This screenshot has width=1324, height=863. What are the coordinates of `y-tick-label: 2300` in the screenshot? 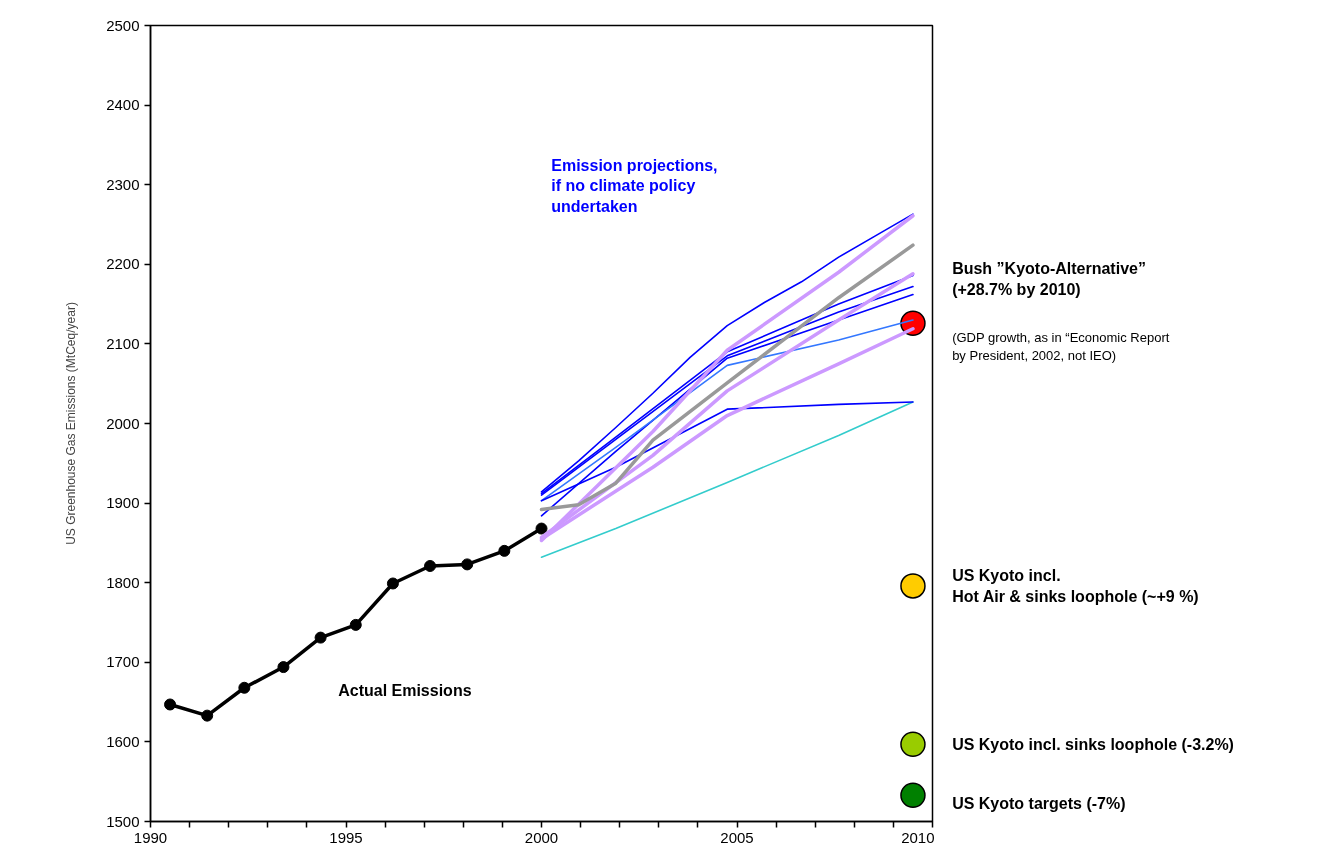 It's located at (123, 184).